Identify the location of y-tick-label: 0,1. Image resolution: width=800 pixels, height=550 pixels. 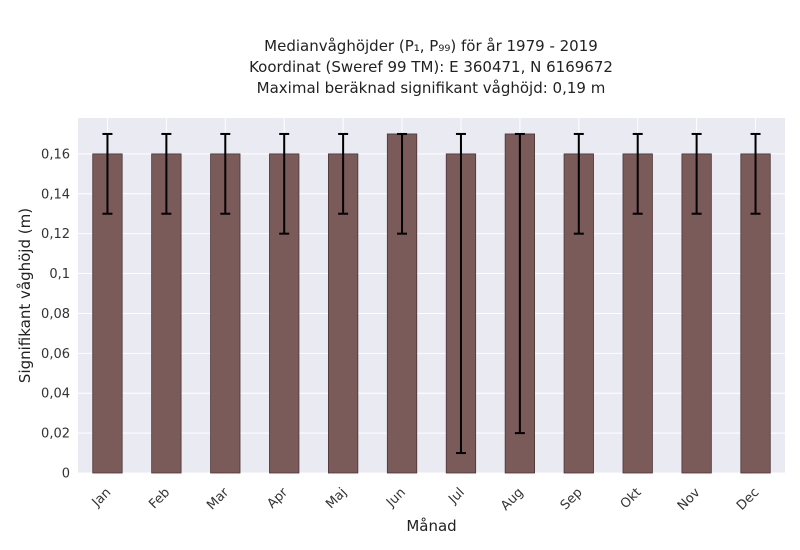
(59, 274).